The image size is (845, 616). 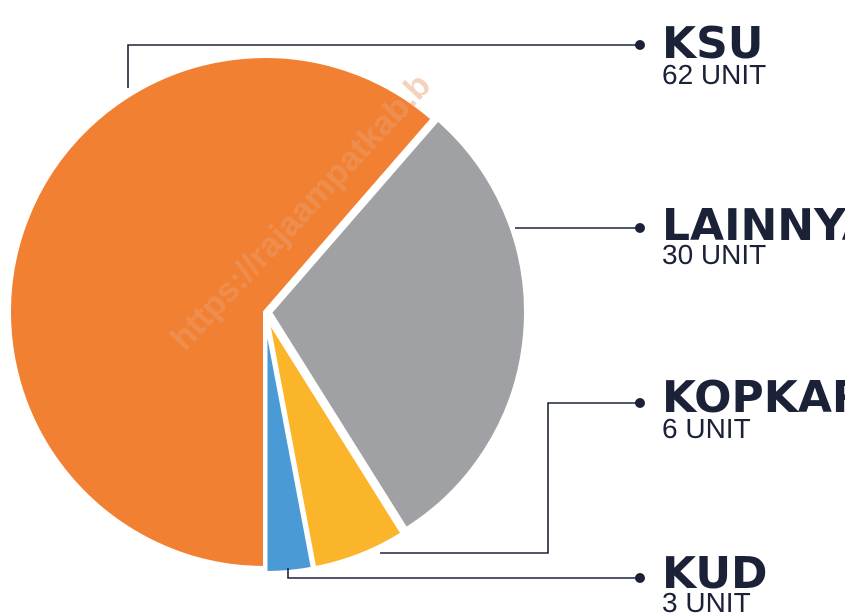 What do you see at coordinates (706, 428) in the screenshot?
I see `value-label: 6 UNIT` at bounding box center [706, 428].